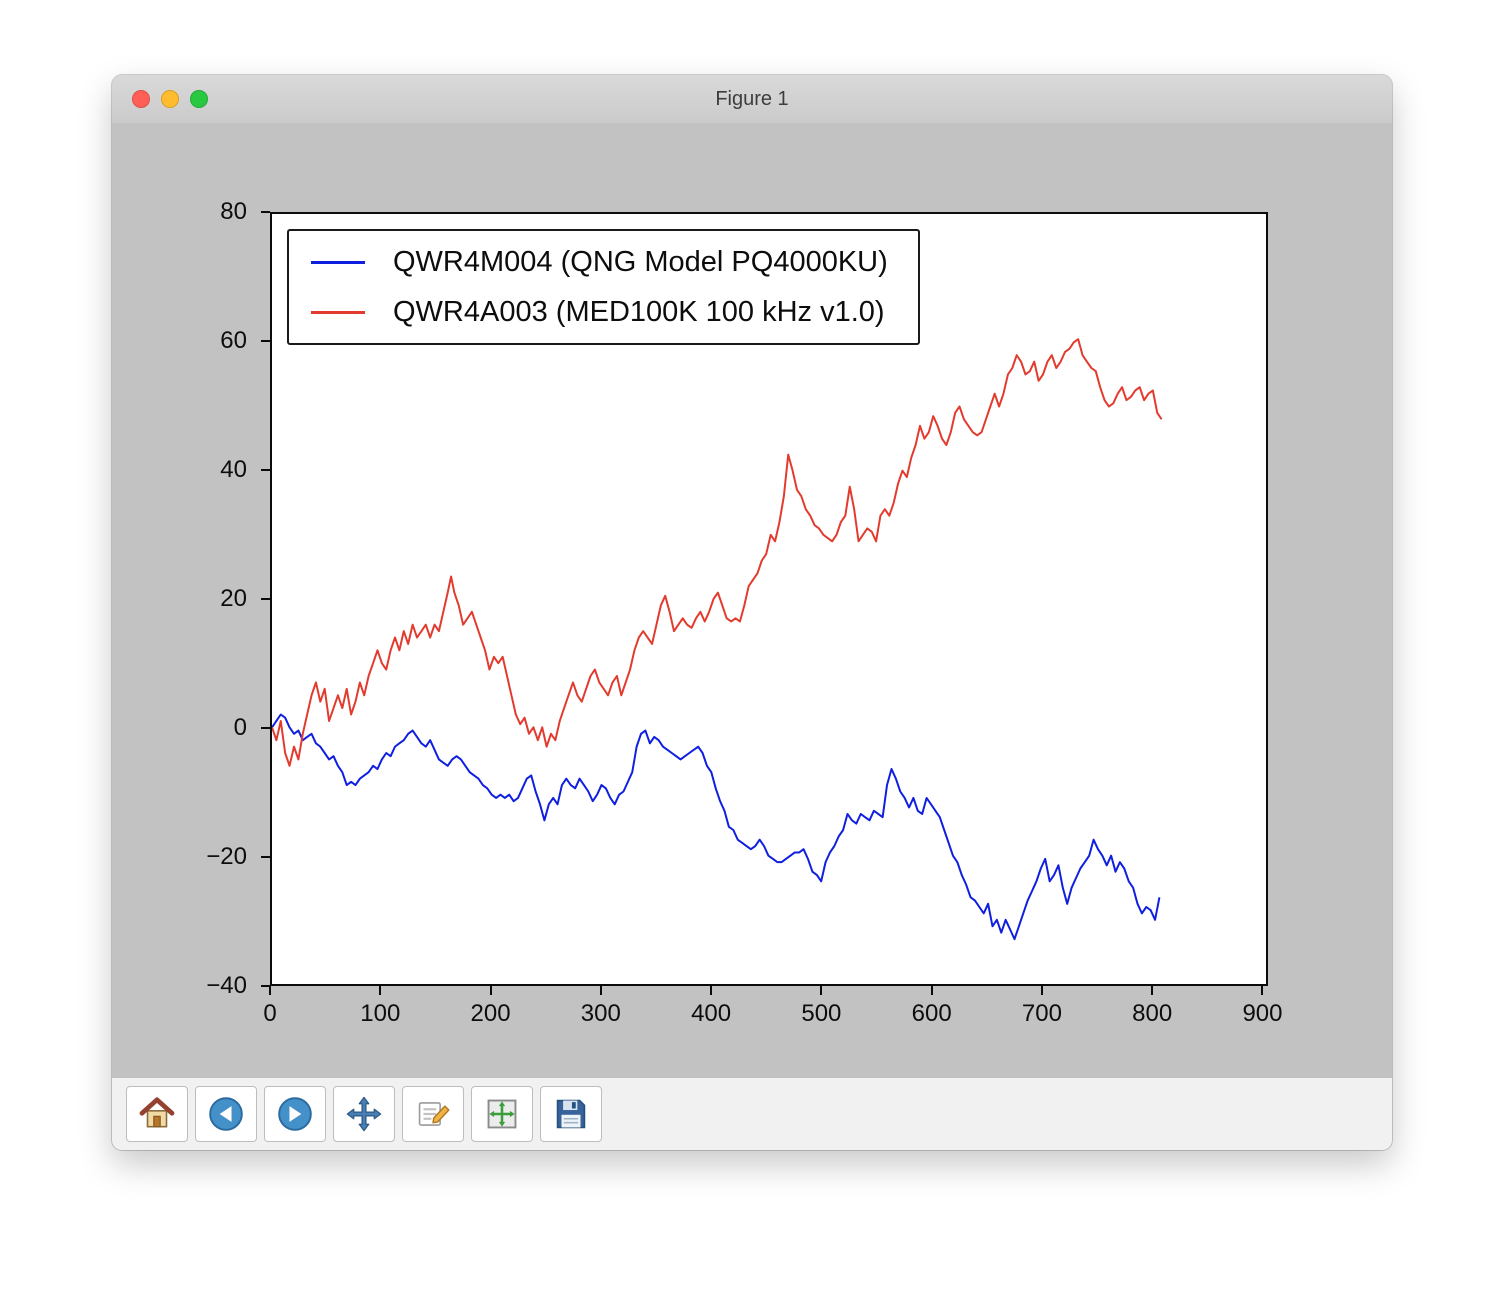 This screenshot has width=1504, height=1300. I want to click on home-icon, so click(157, 1112).